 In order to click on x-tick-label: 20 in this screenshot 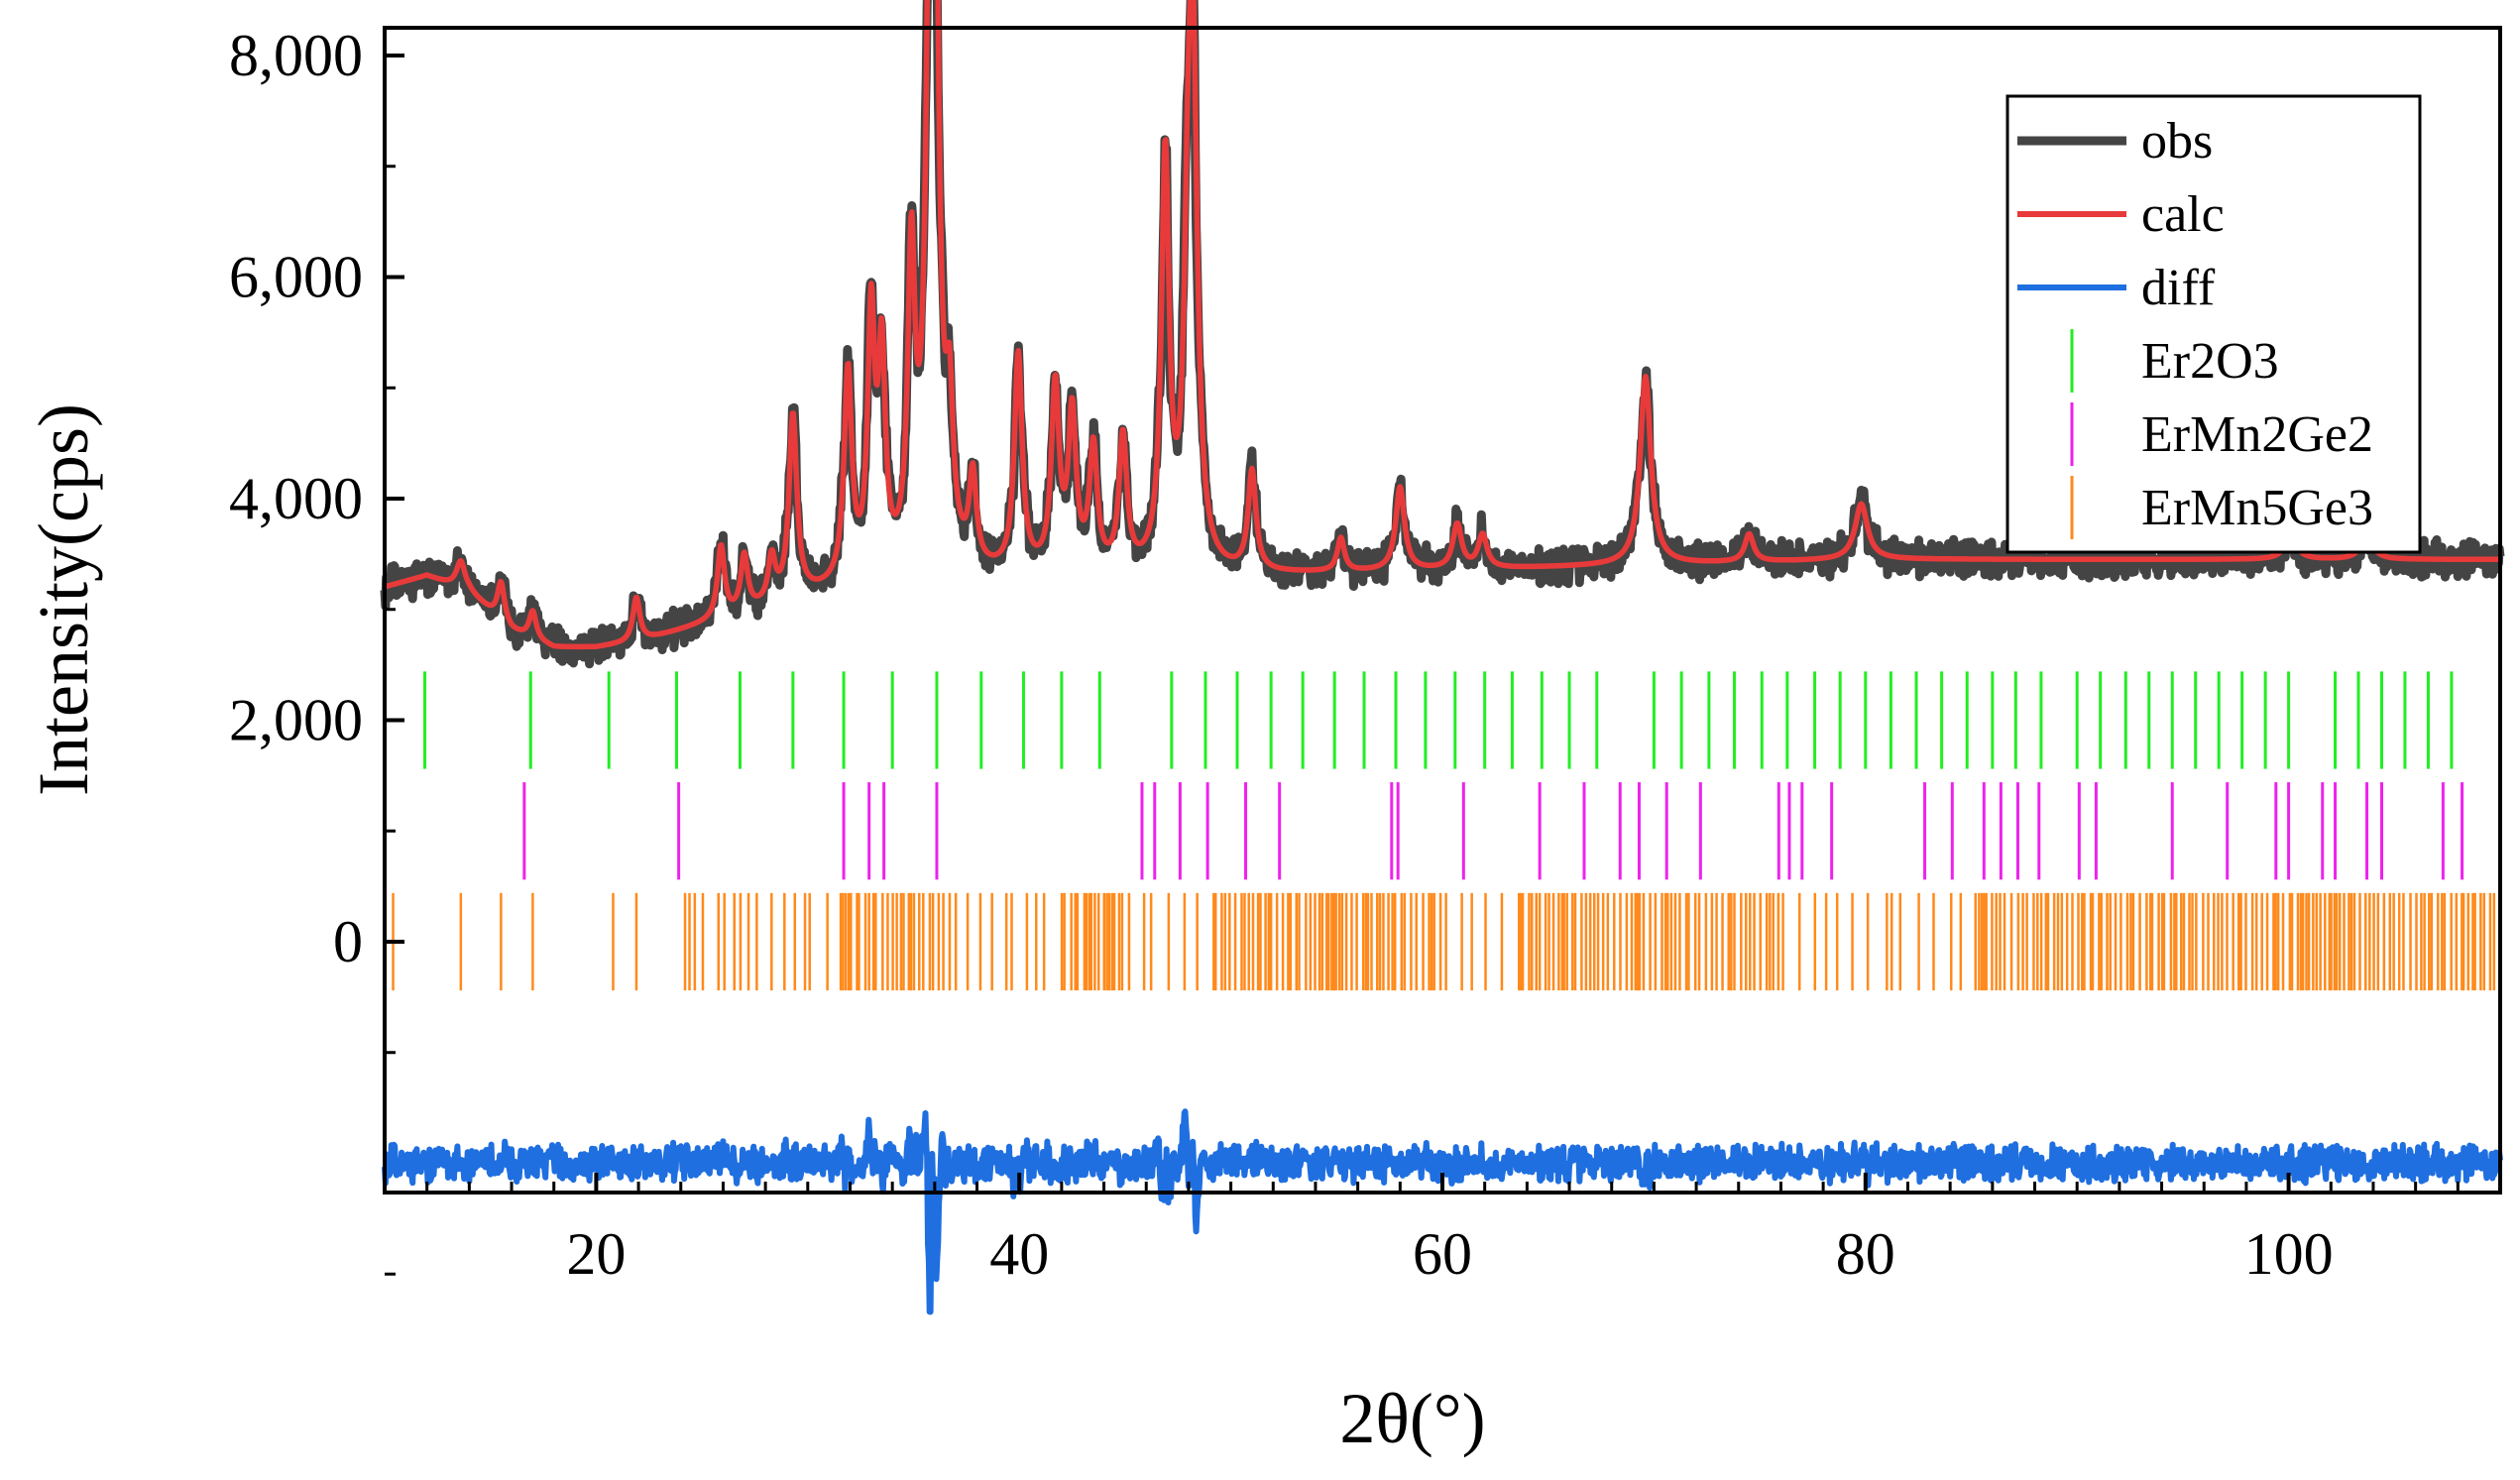, I will do `click(596, 1254)`.